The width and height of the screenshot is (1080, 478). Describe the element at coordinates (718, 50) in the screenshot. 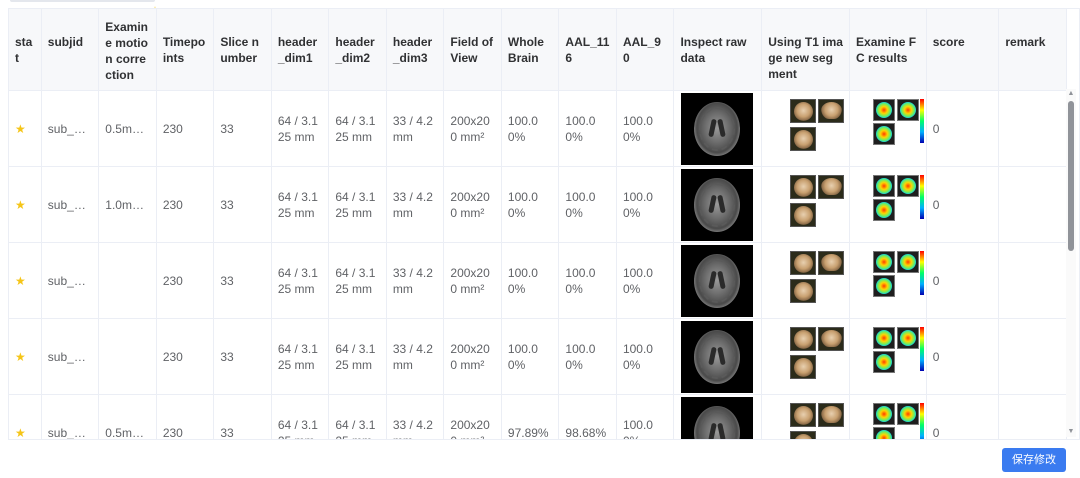

I see `column-header-inspect-raw-data: Inspect raw data` at that location.